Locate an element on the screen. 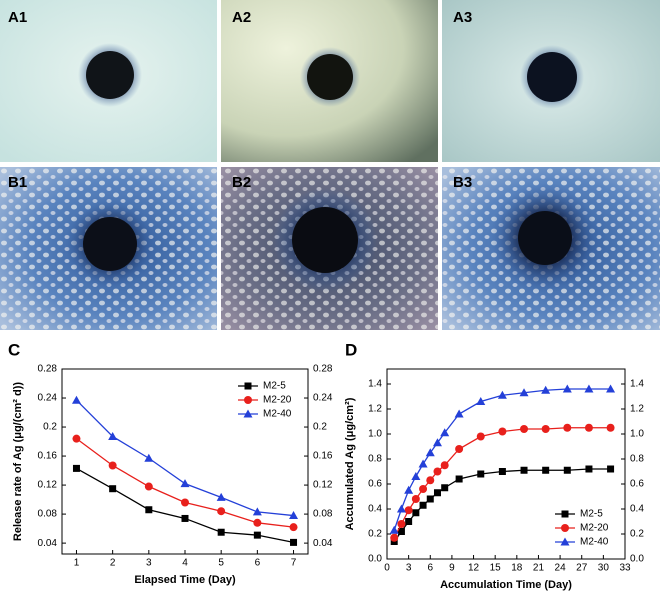 The height and width of the screenshot is (602, 660). y-tick-label: 0.4 is located at coordinates (375, 509).